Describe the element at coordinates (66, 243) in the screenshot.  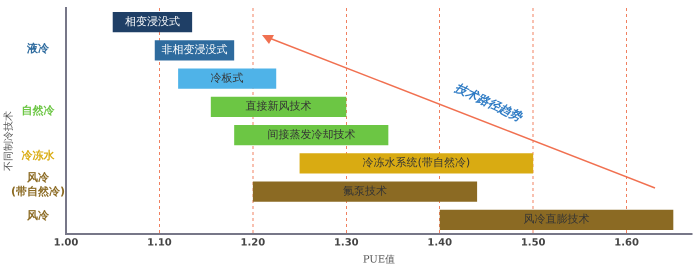
I see `x-tick-label: 1.00` at that location.